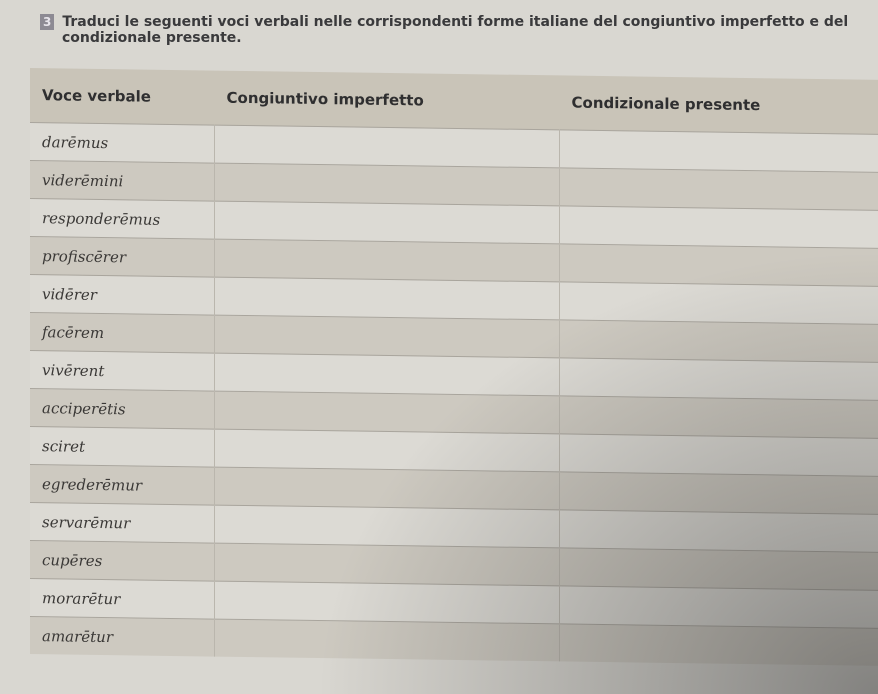  Describe the element at coordinates (152, 38) in the screenshot. I see `instruction-text-2: condizionale presente.` at that location.